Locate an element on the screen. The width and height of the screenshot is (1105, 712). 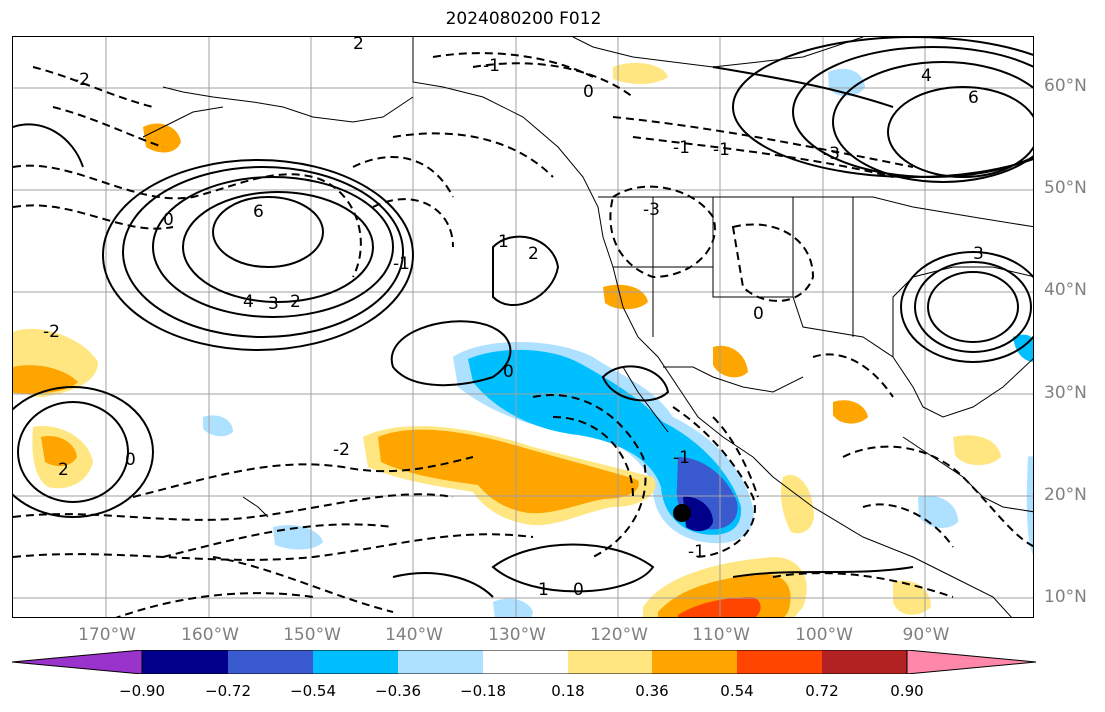
lat-label: 40°N is located at coordinates (1065, 290).